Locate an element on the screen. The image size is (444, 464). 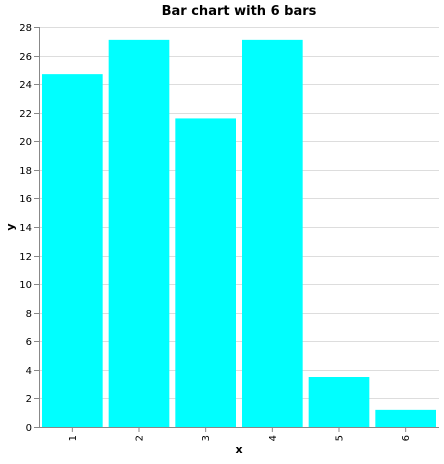
x-tick-label: 1 is located at coordinates (73, 438).